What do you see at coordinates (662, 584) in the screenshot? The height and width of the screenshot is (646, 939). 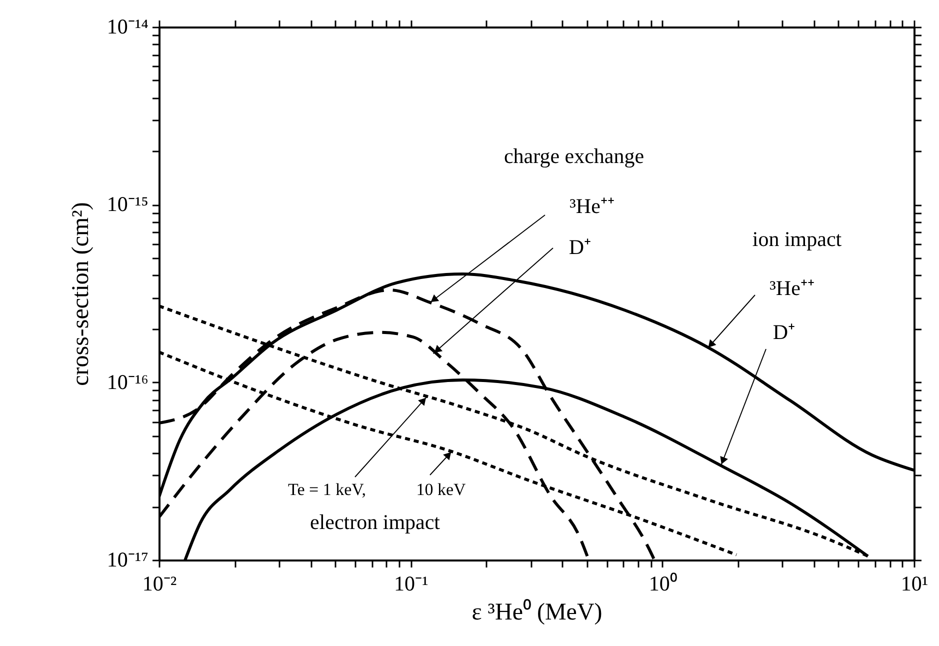 I see `x-tick-label: 10⁰` at bounding box center [662, 584].